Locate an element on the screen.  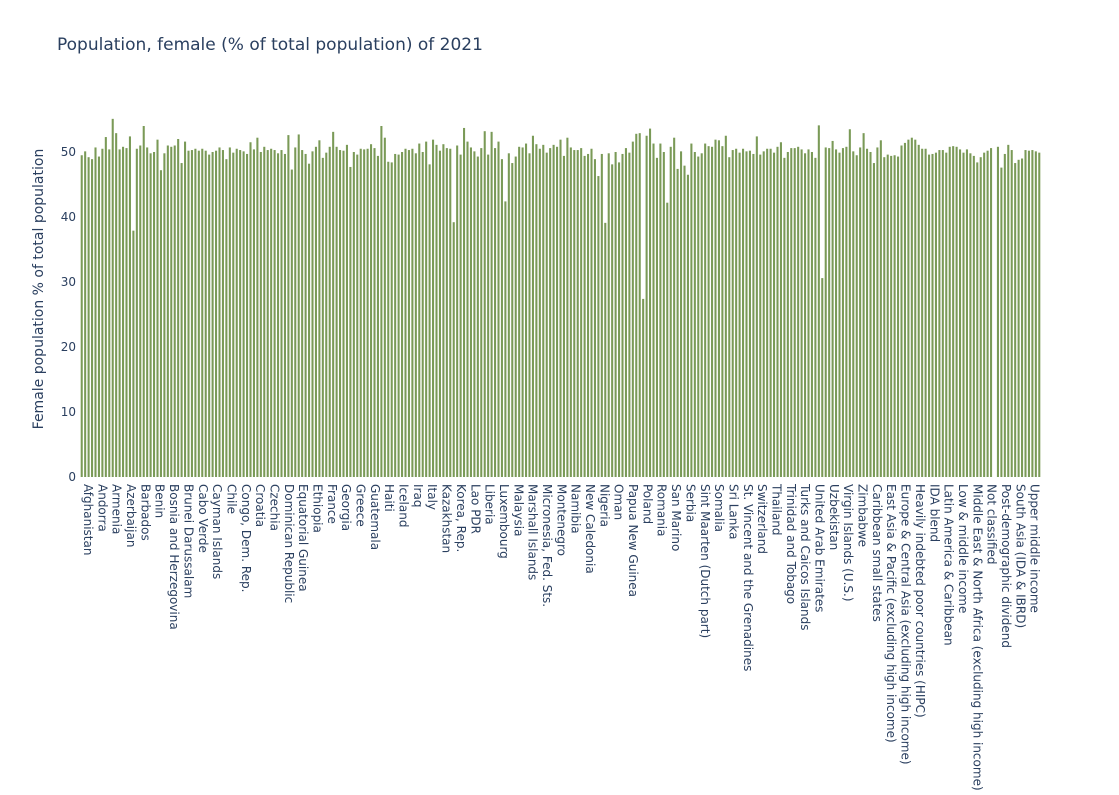
x-tick-label: Afghanistan is located at coordinates (88, 519).